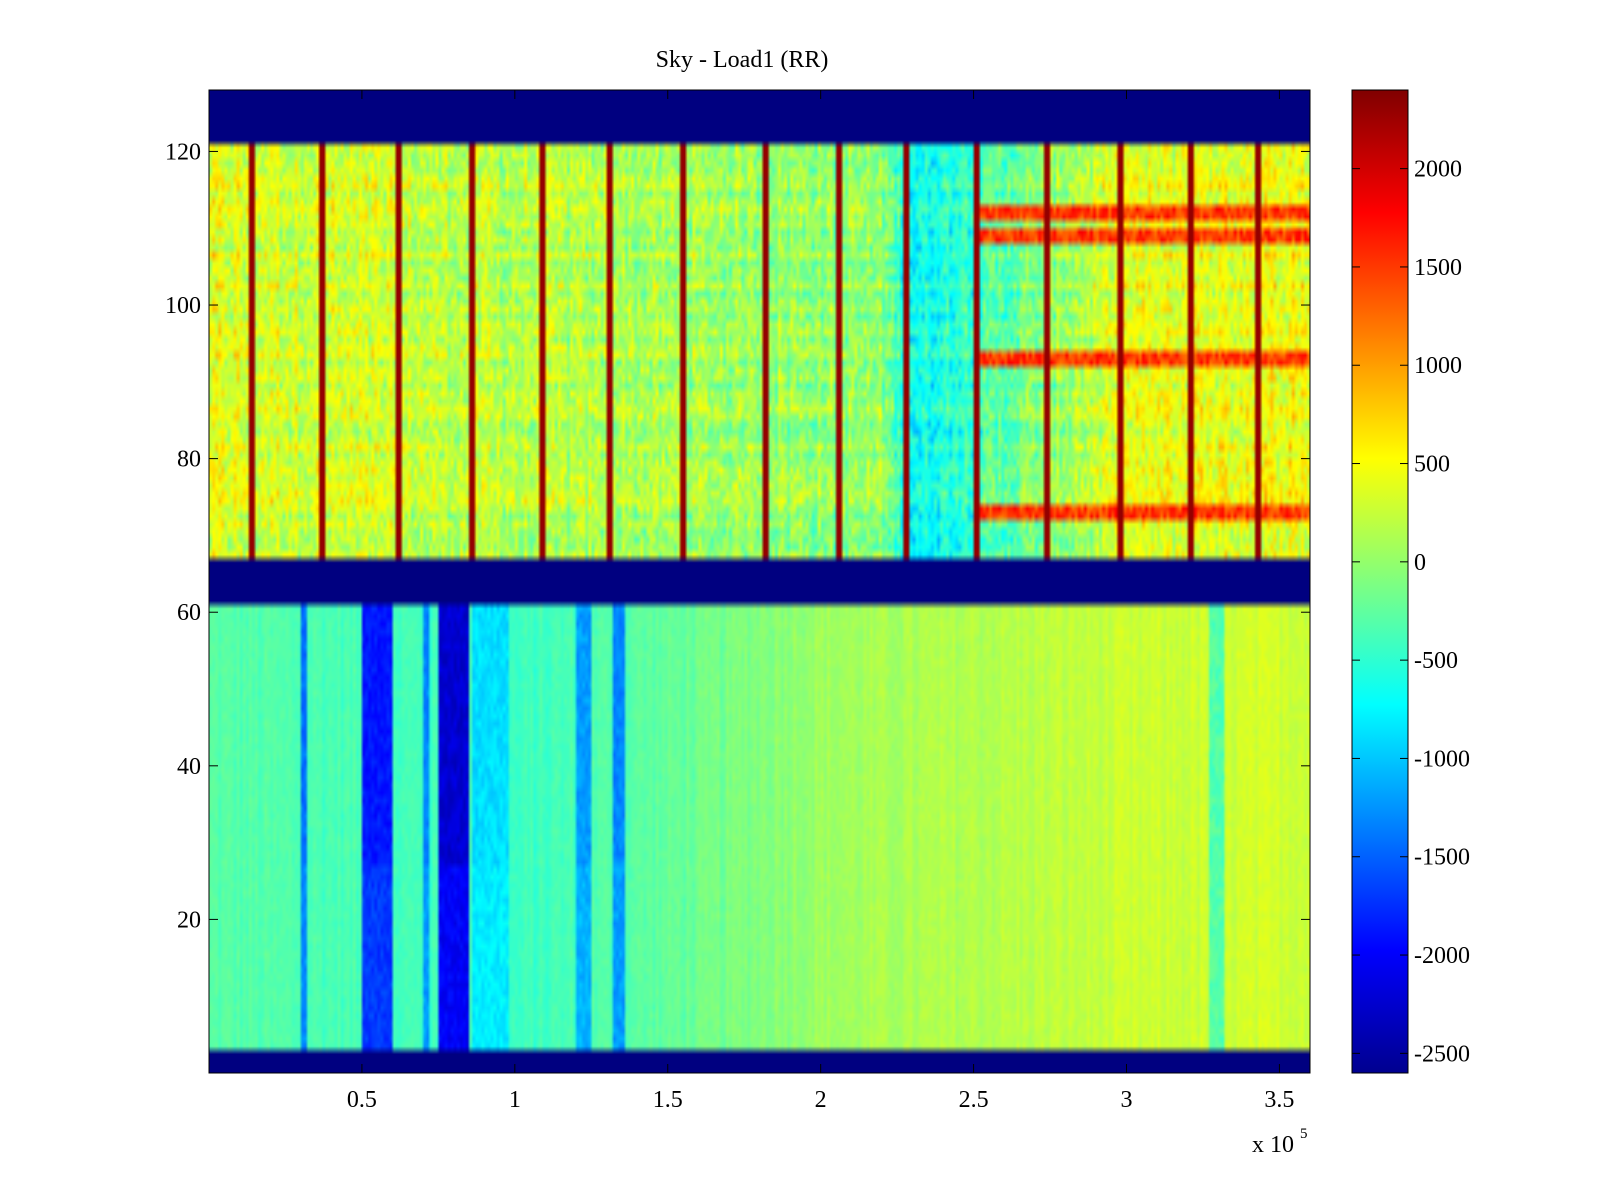 This screenshot has width=1600, height=1200. Describe the element at coordinates (1432, 465) in the screenshot. I see `colorbar-tick-label: 500` at that location.